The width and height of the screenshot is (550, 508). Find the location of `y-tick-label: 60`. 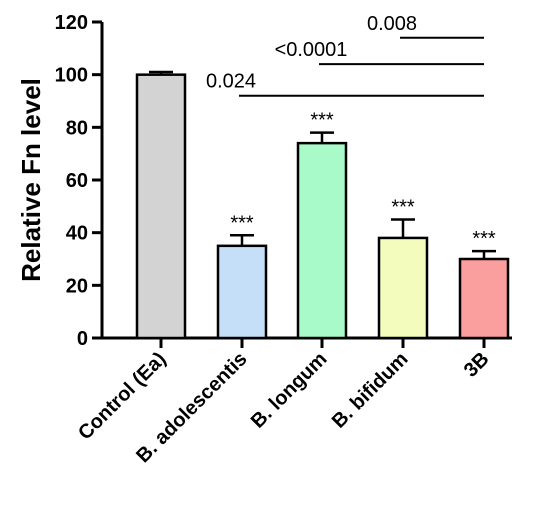

y-tick-label: 60 is located at coordinates (77, 181).